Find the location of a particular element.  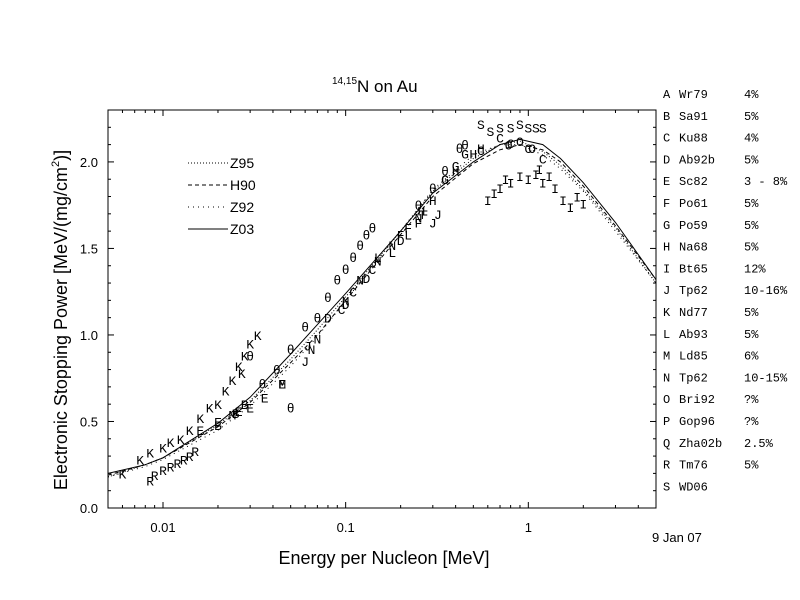

source-legend-row: F Po61 5% is located at coordinates (711, 204).